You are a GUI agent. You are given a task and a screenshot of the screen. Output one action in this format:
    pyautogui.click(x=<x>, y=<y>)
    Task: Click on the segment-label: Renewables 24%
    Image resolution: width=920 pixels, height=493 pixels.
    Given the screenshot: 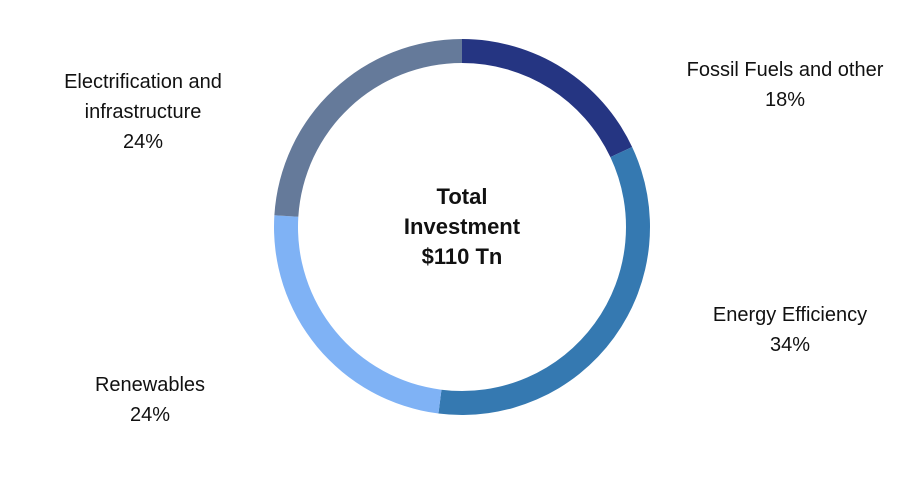 What is the action you would take?
    pyautogui.click(x=150, y=400)
    